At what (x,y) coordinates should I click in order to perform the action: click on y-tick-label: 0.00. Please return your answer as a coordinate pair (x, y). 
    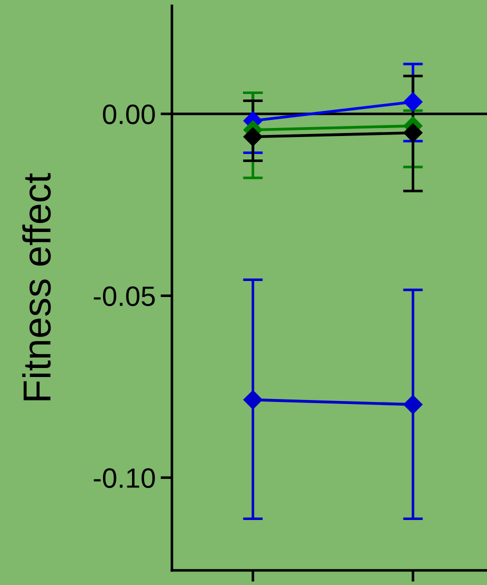
    Looking at the image, I should click on (128, 114).